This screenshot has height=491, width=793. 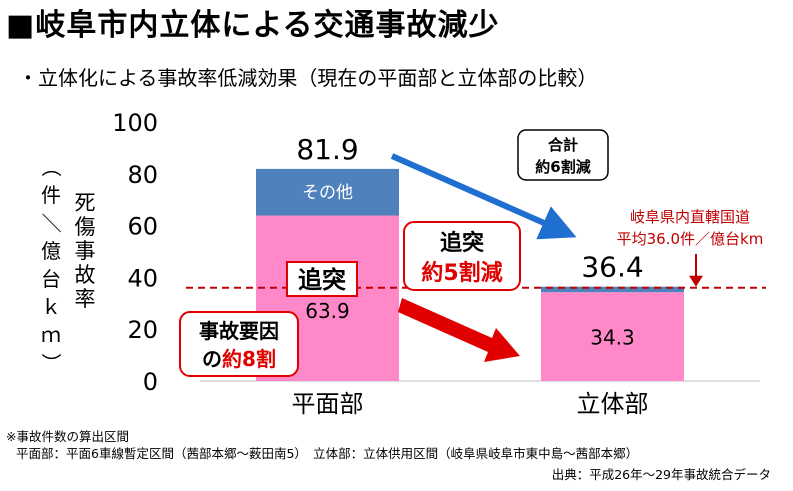 I want to click on y-axis-unit-char: （, so click(x=51, y=167).